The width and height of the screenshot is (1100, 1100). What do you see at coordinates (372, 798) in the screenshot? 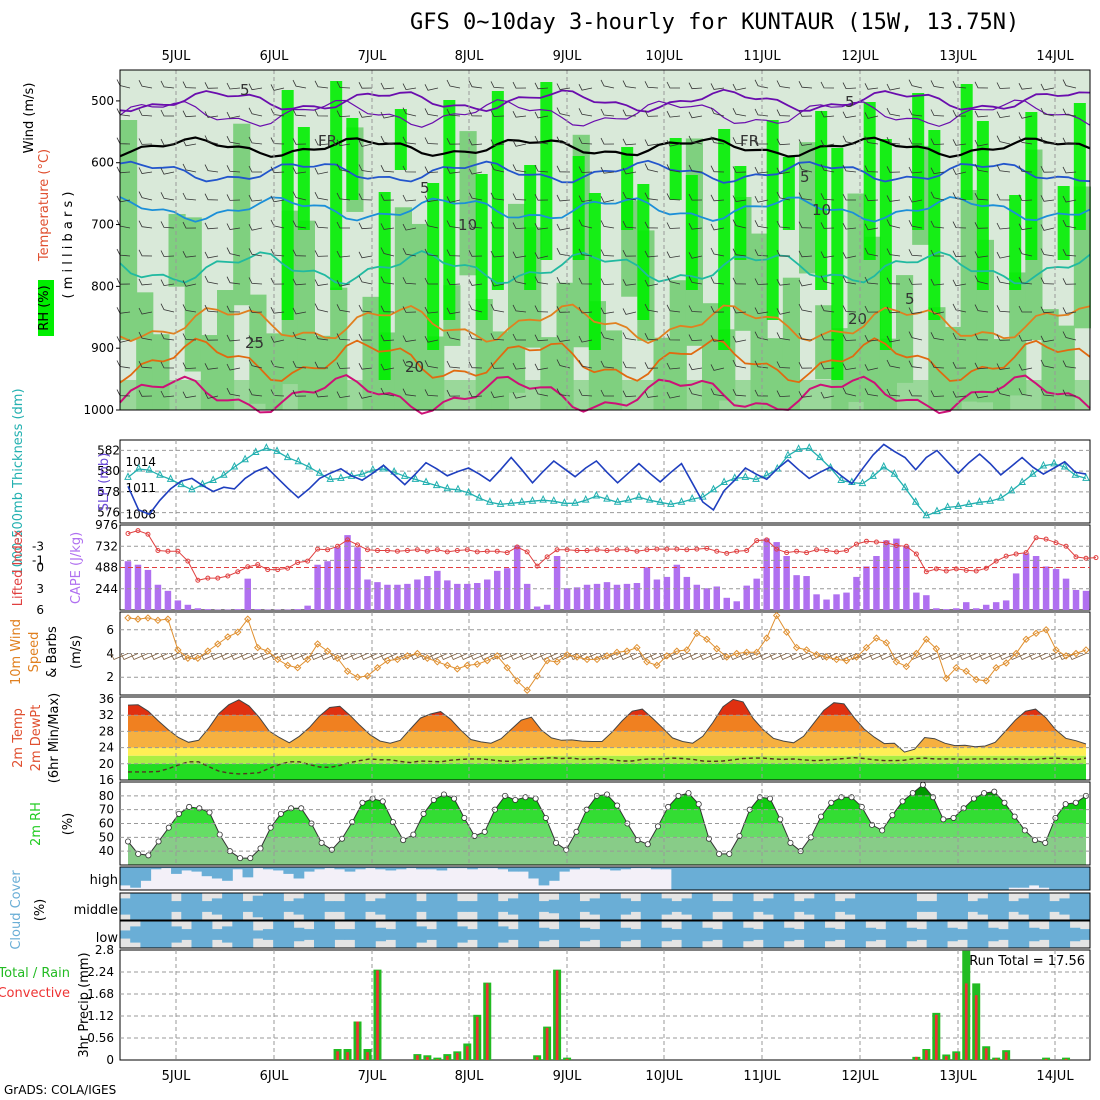
I see `rh-point` at bounding box center [372, 798].